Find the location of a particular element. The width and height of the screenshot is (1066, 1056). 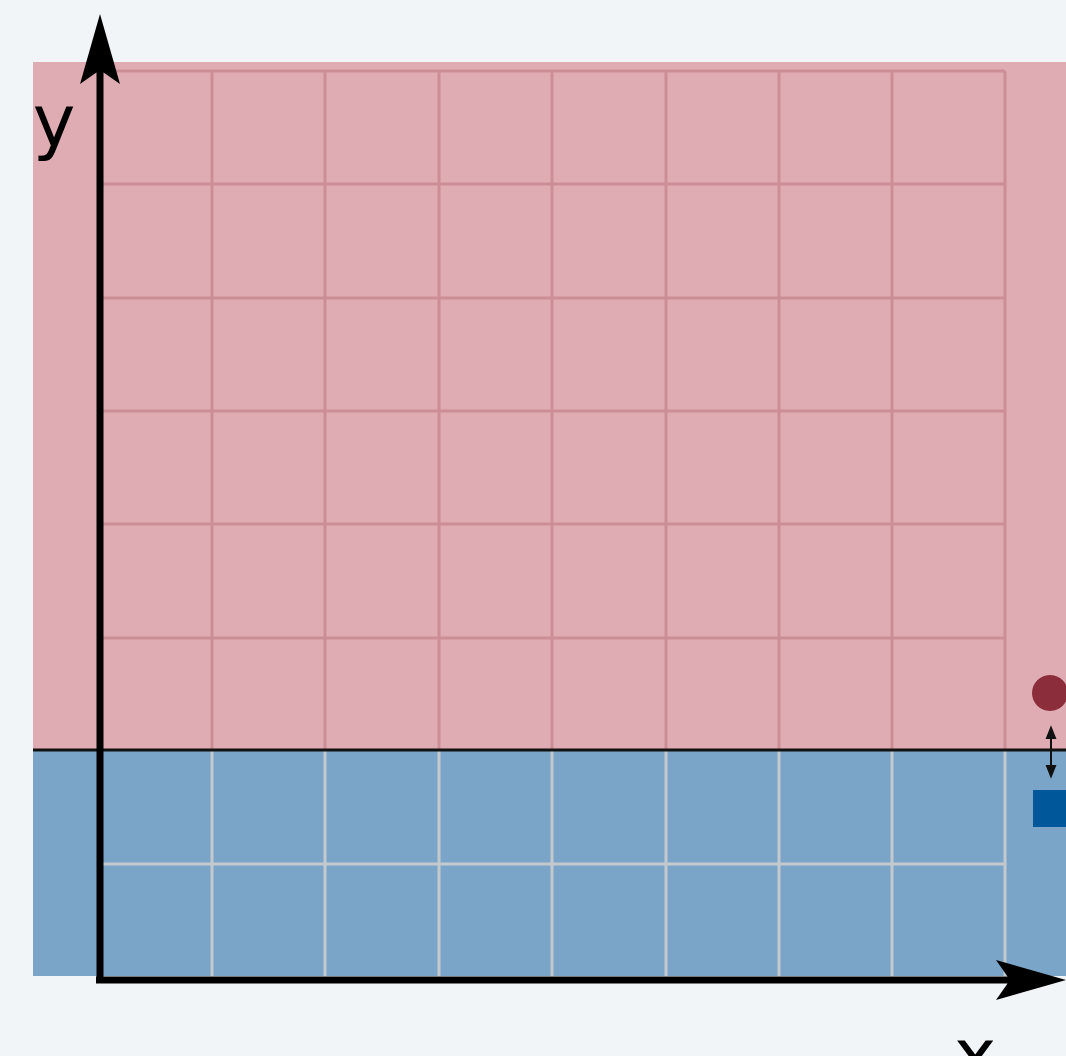

x-axis-arrow is located at coordinates (1031, 980).